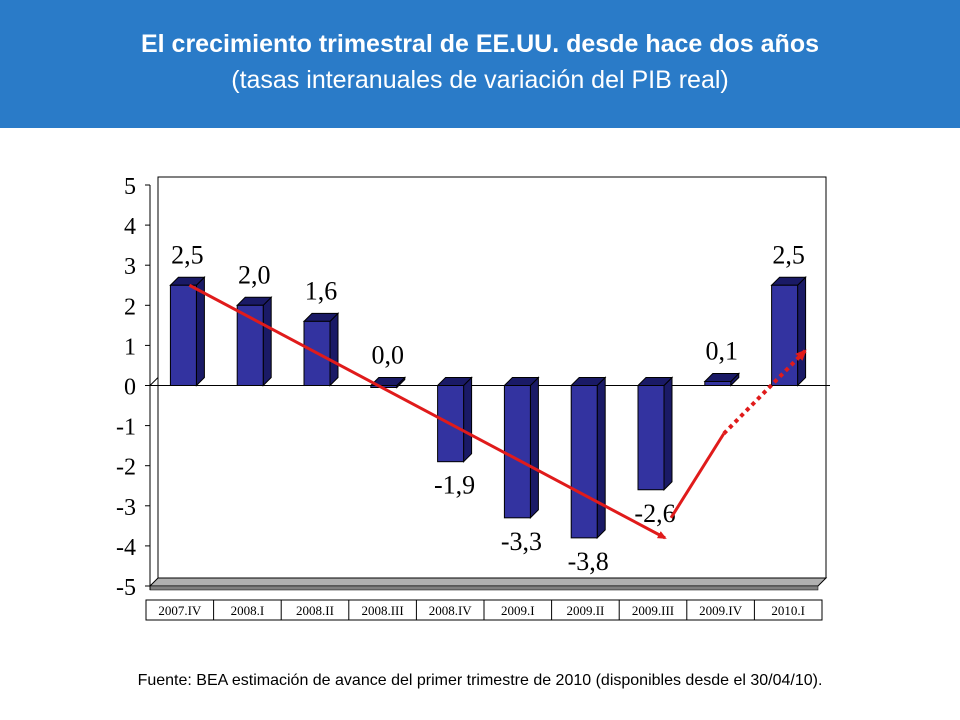 This screenshot has height=720, width=960. What do you see at coordinates (130, 388) in the screenshot?
I see `y-tick-label: 0` at bounding box center [130, 388].